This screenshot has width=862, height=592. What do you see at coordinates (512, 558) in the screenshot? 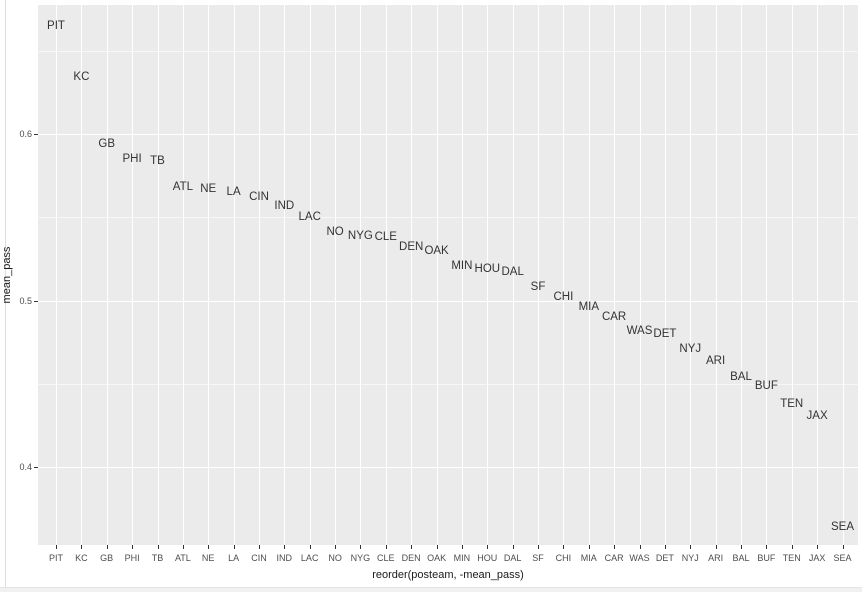
I see `x-axis-tick-label: DAL` at bounding box center [512, 558].